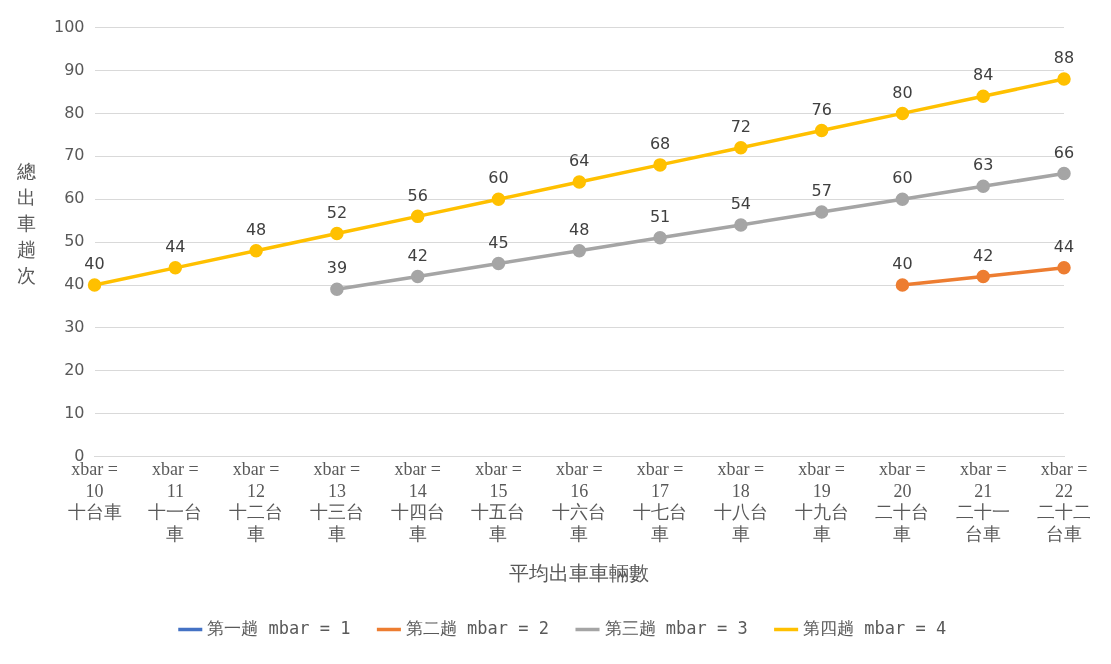 Image resolution: width=1111 pixels, height=664 pixels. I want to click on data-label: 68, so click(660, 144).